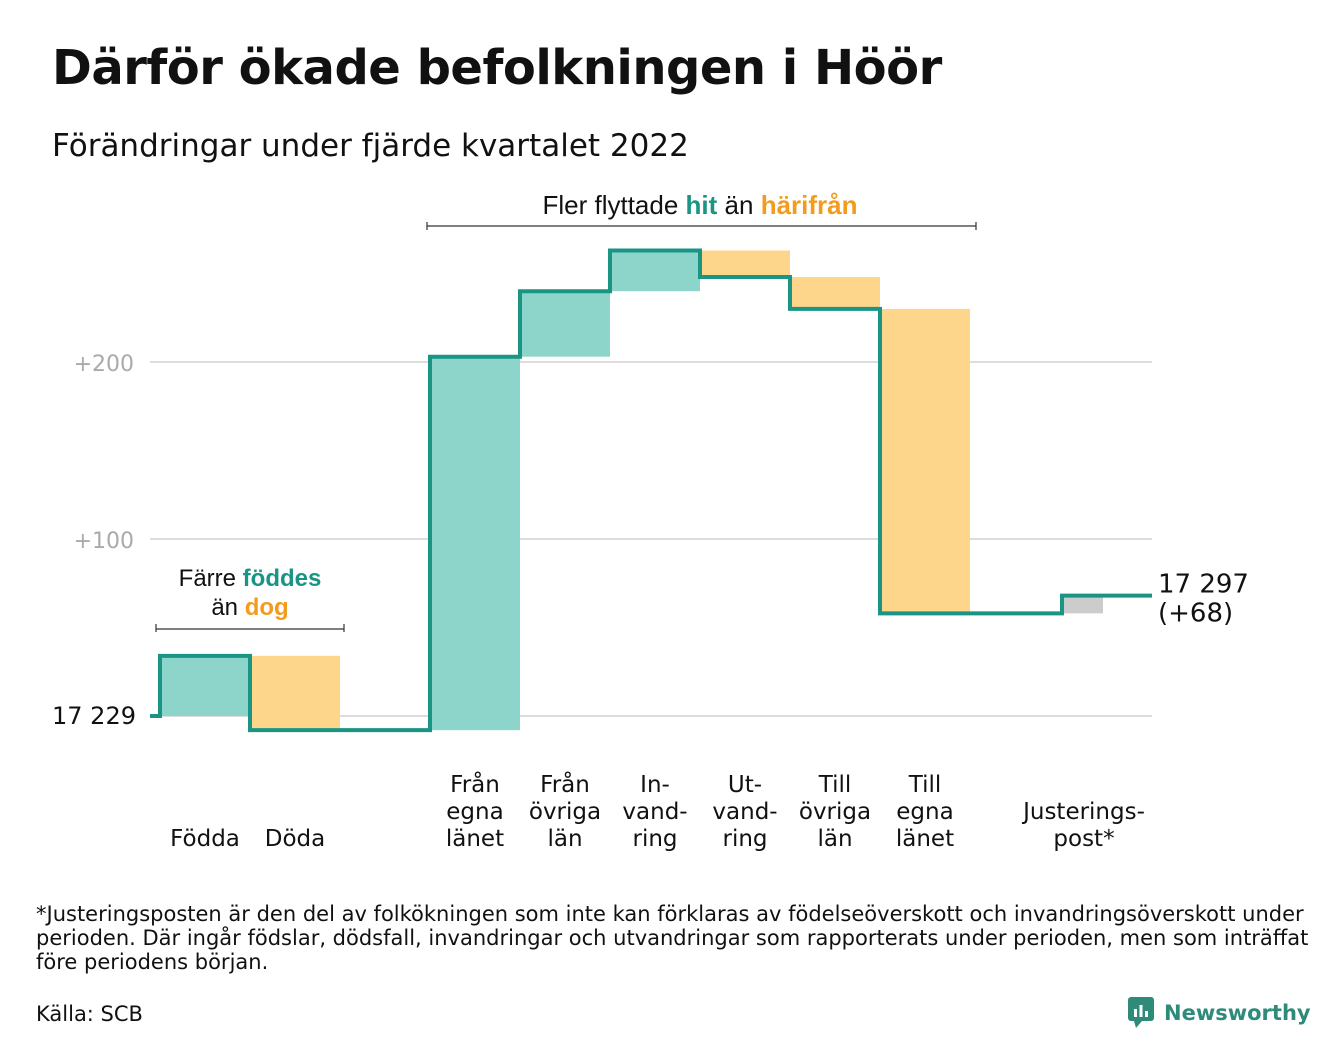 Image resolution: width=1340 pixels, height=1060 pixels. I want to click on start-value-label: 17 229, so click(94, 716).